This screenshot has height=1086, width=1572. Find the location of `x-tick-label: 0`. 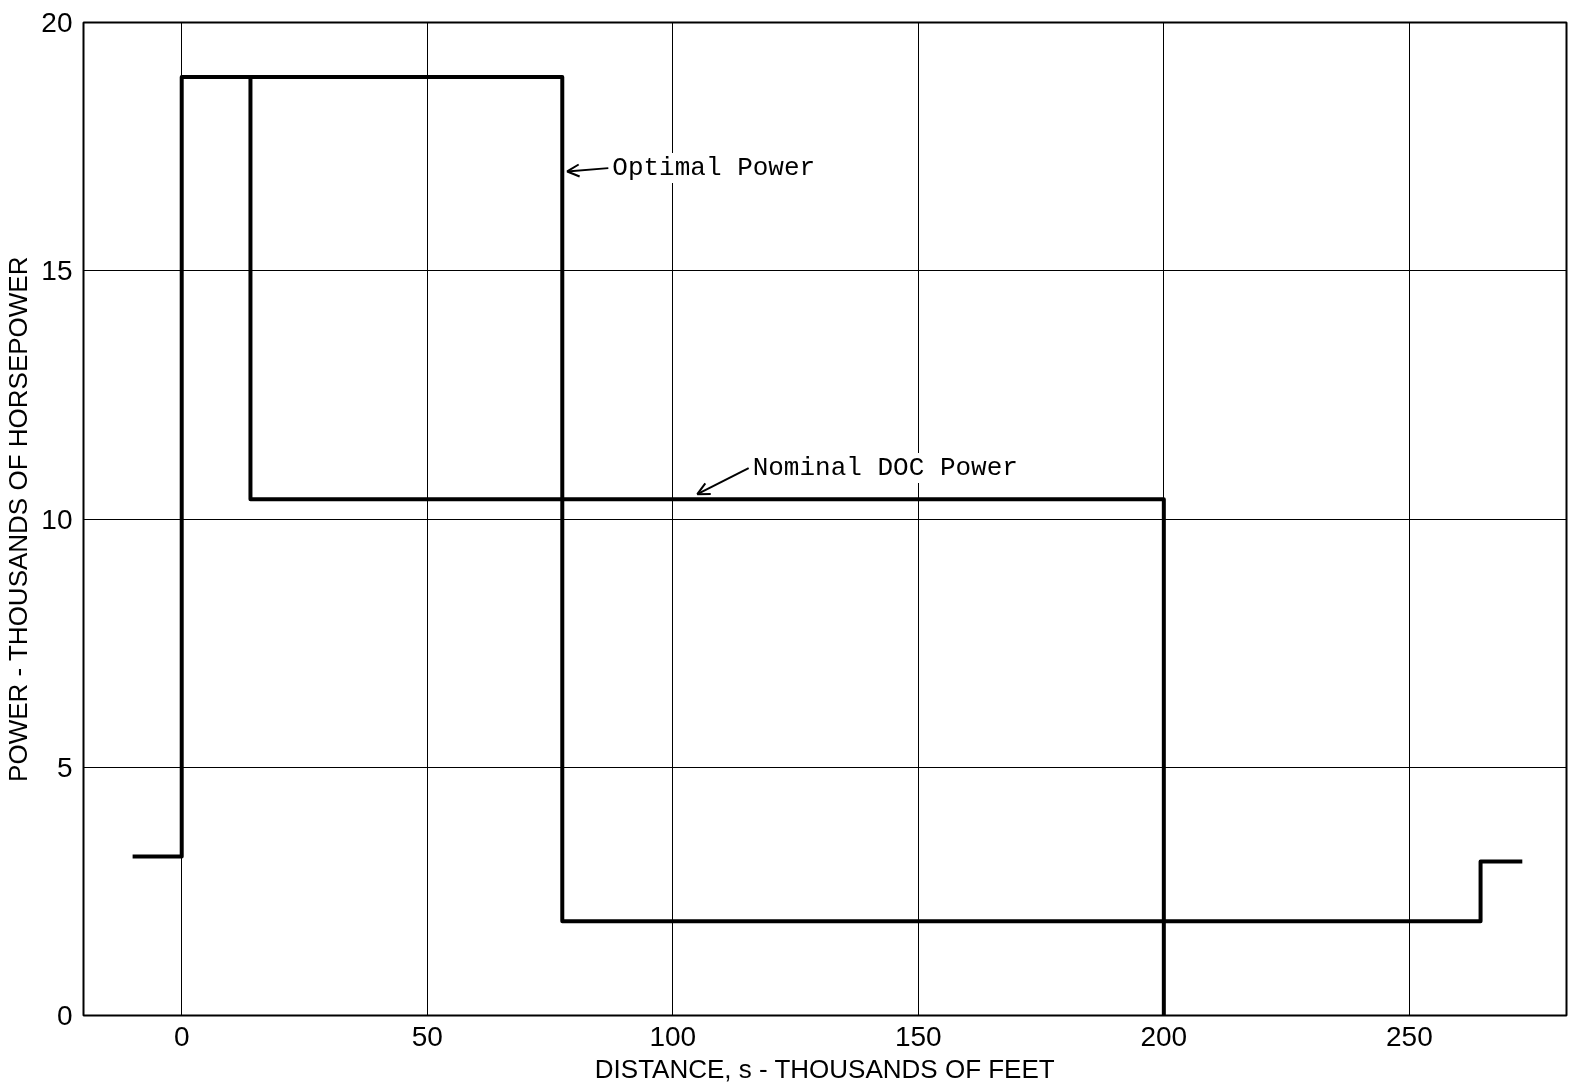

x-tick-label: 0 is located at coordinates (181, 1036).